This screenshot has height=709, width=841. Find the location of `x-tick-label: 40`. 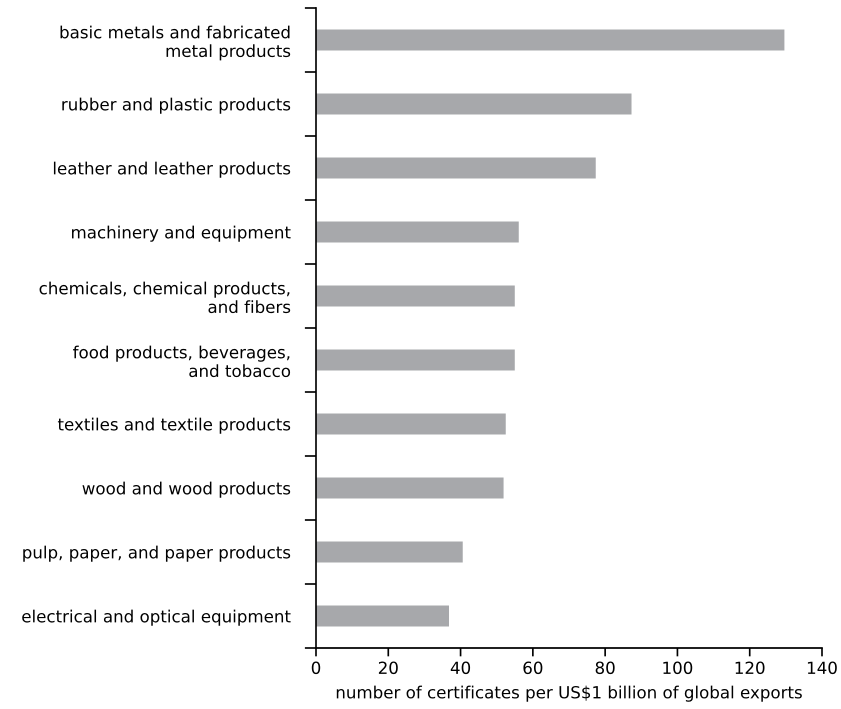

x-tick-label: 40 is located at coordinates (460, 667).